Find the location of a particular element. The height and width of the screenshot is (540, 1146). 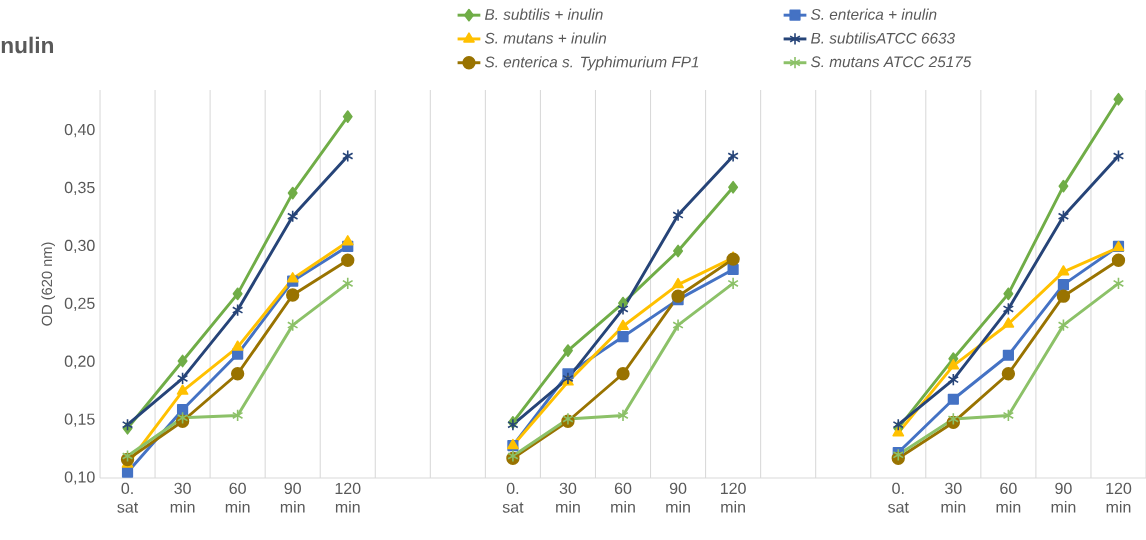

legend-label: S. mutans ATCC 25175 is located at coordinates (891, 62).